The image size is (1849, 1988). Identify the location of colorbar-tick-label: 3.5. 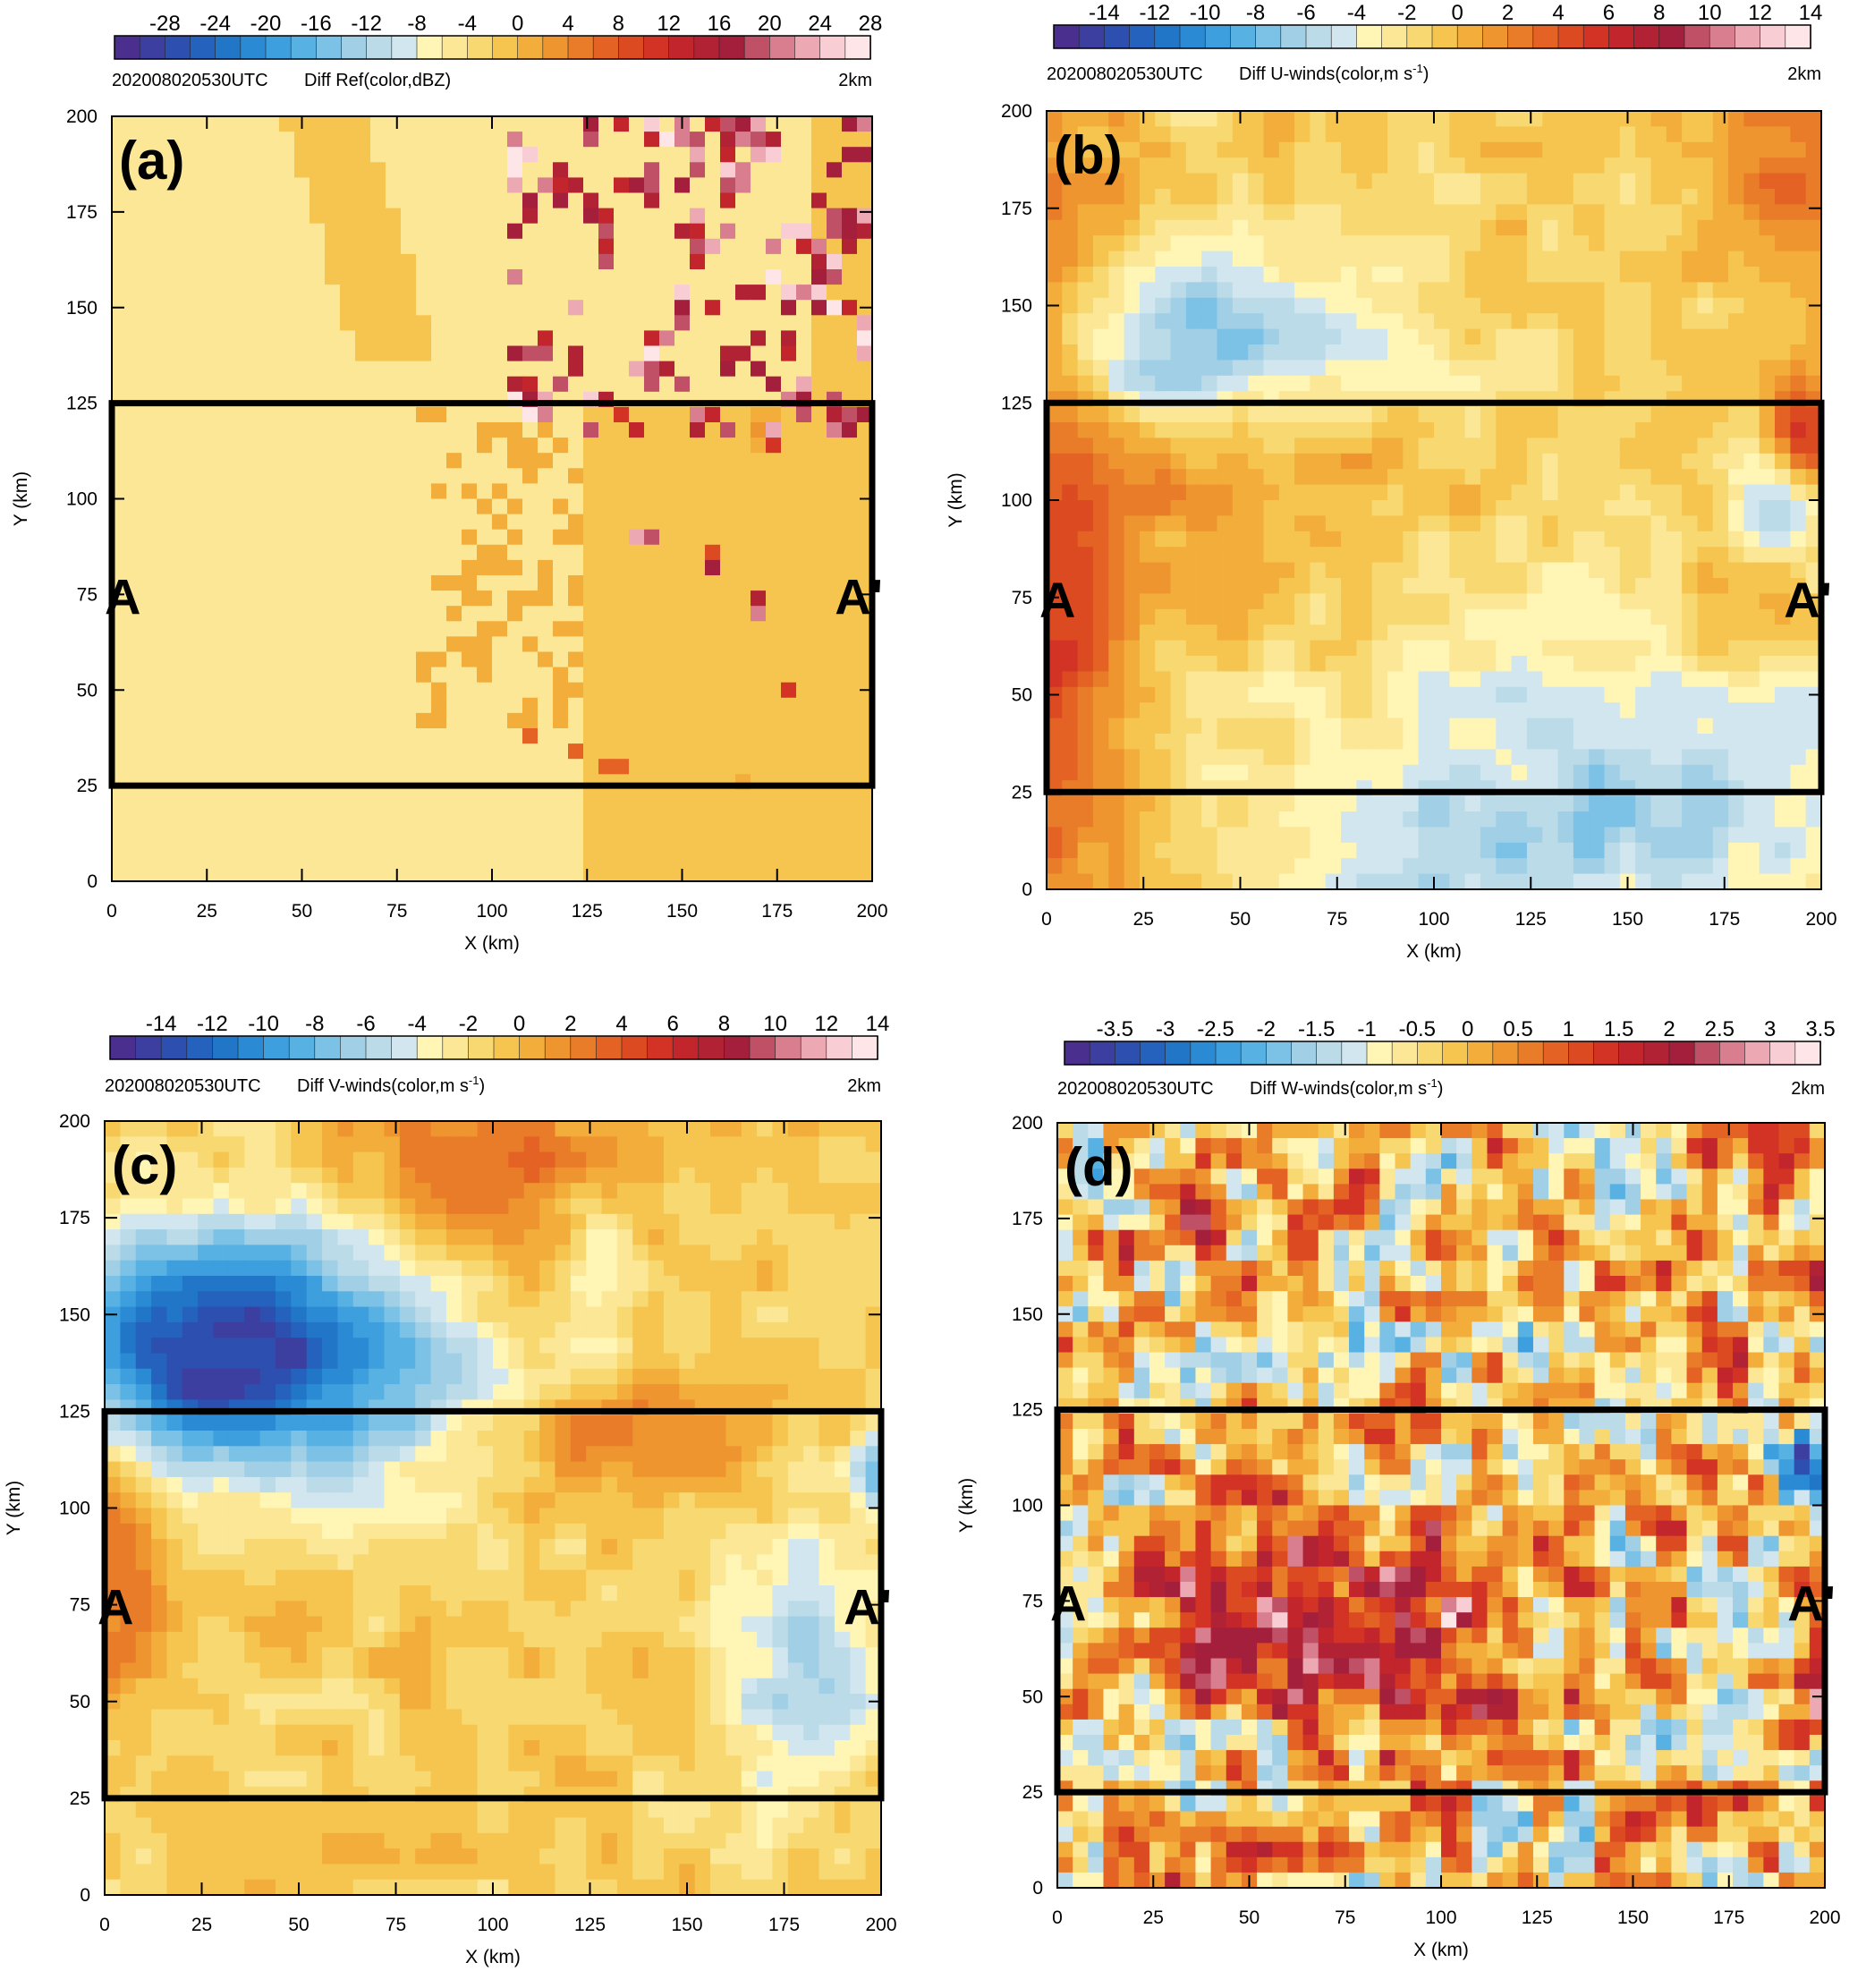
(1820, 1029).